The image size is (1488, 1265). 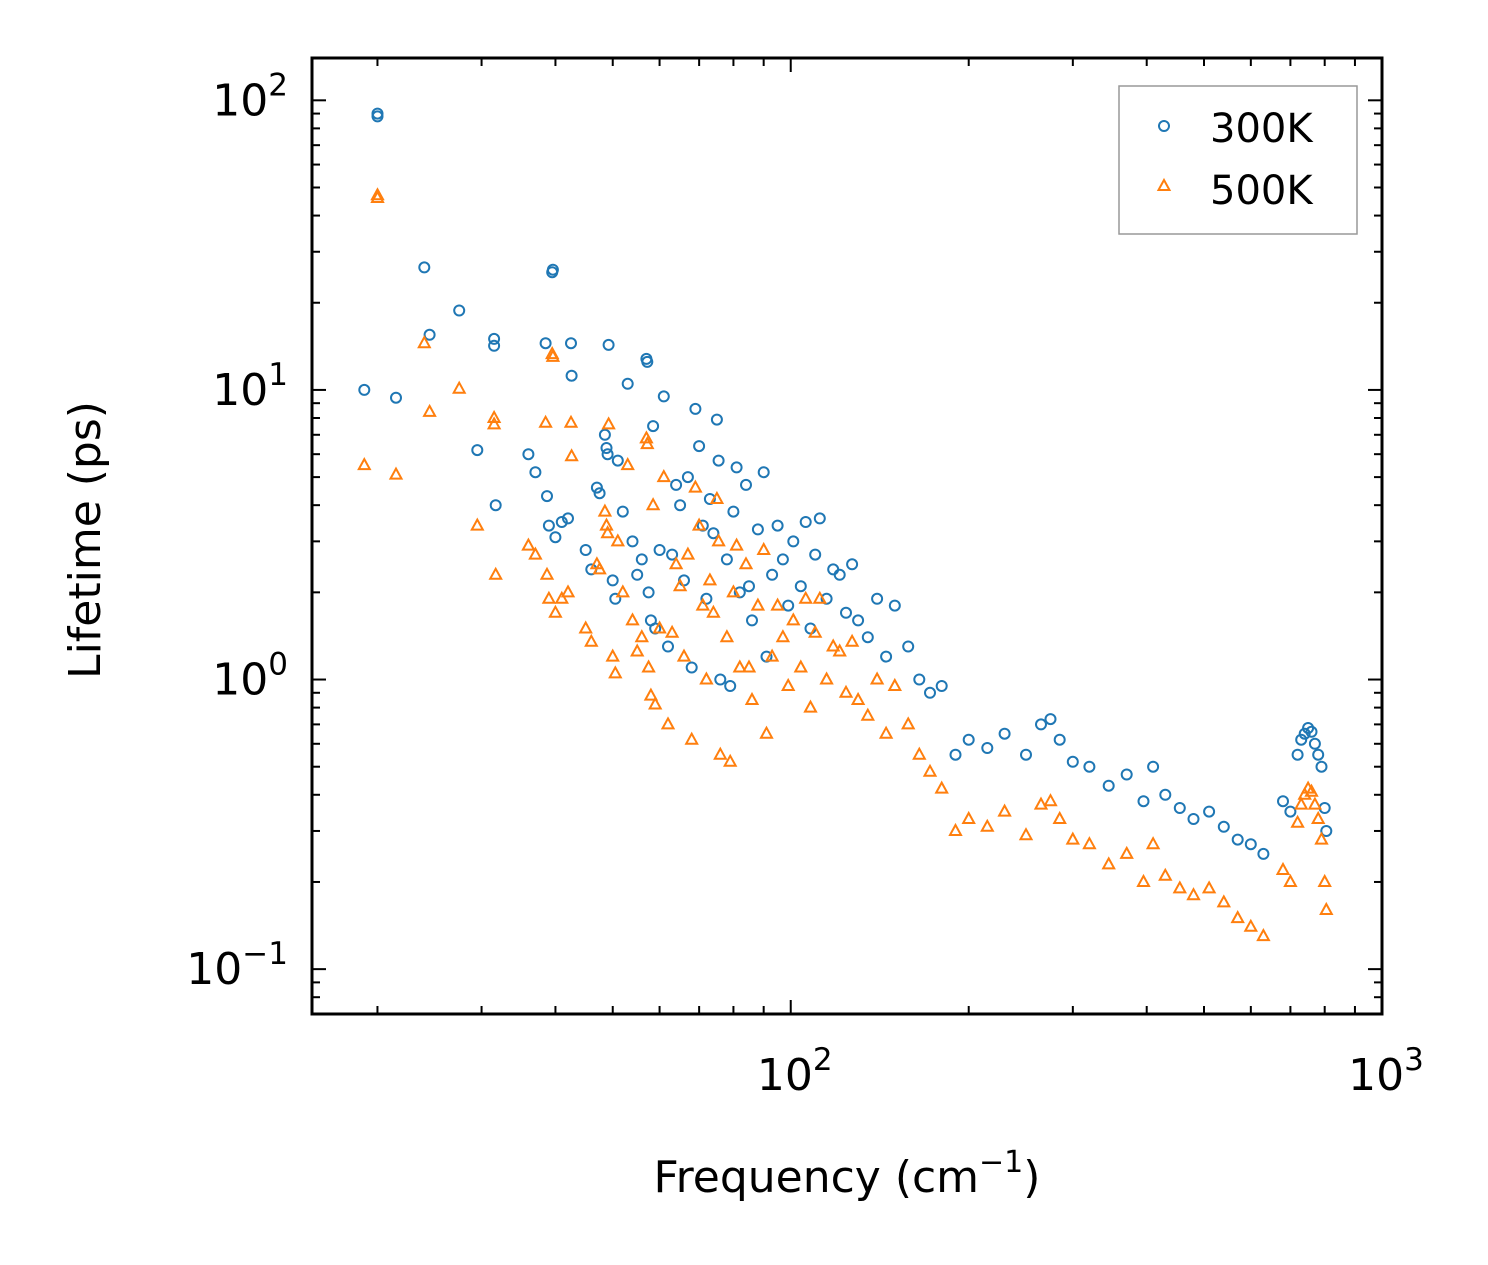 What do you see at coordinates (823, 1060) in the screenshot?
I see `x-tick-label-exp: 2` at bounding box center [823, 1060].